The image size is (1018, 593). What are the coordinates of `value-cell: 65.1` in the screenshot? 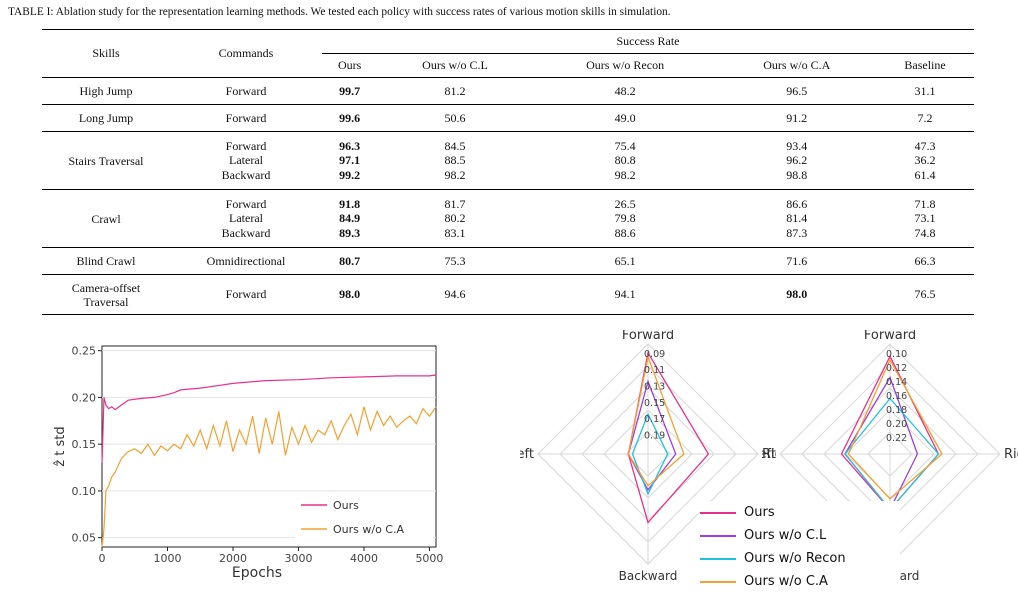 It's located at (625, 261).